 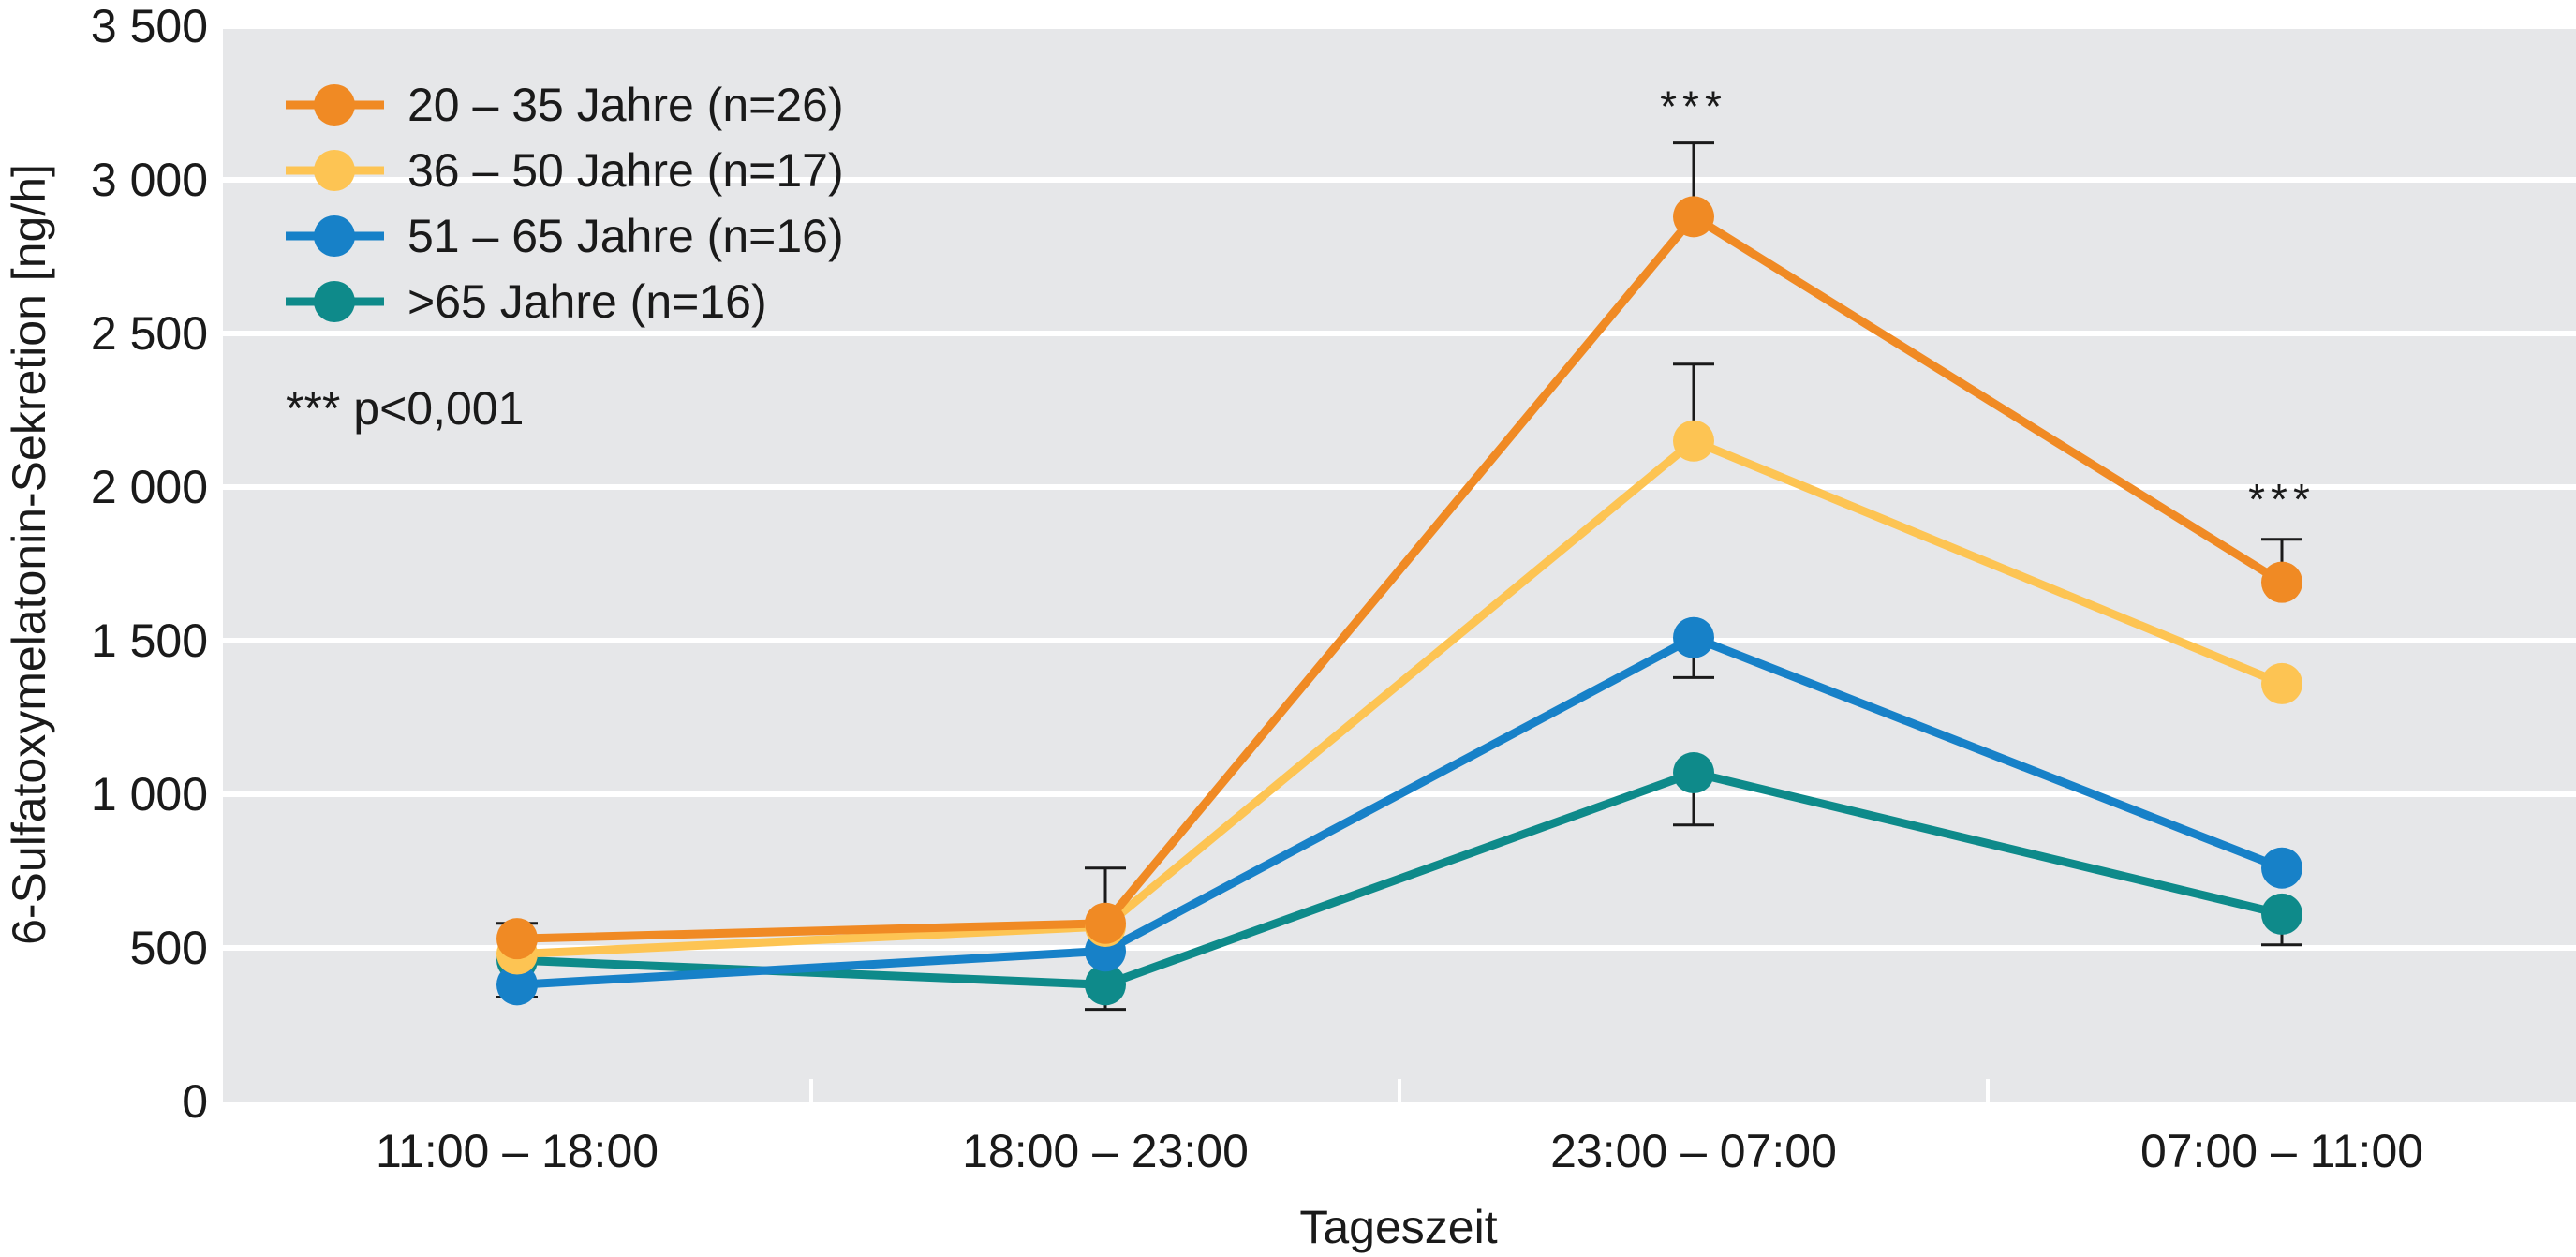 I want to click on significance-annotations: *** ***, so click(x=1988, y=302).